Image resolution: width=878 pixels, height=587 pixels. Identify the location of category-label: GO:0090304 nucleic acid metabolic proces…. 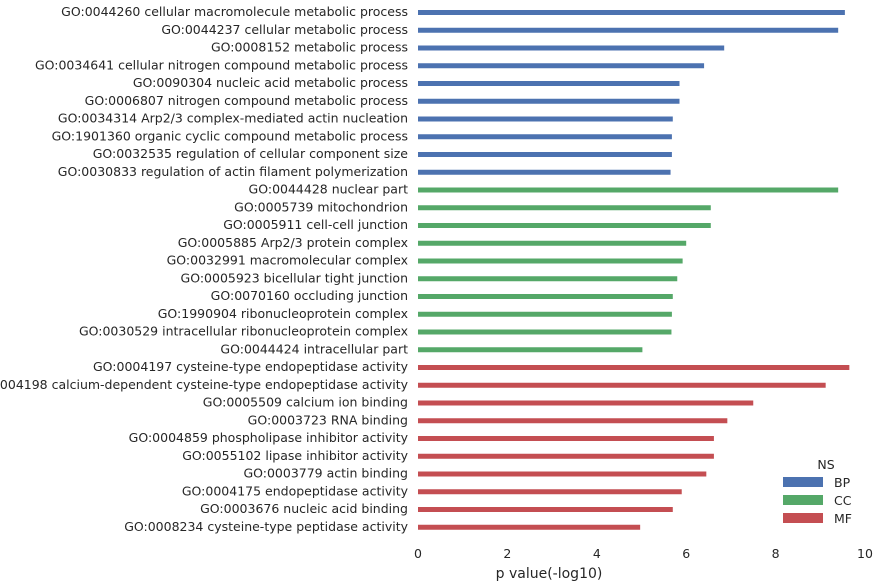
(270, 82).